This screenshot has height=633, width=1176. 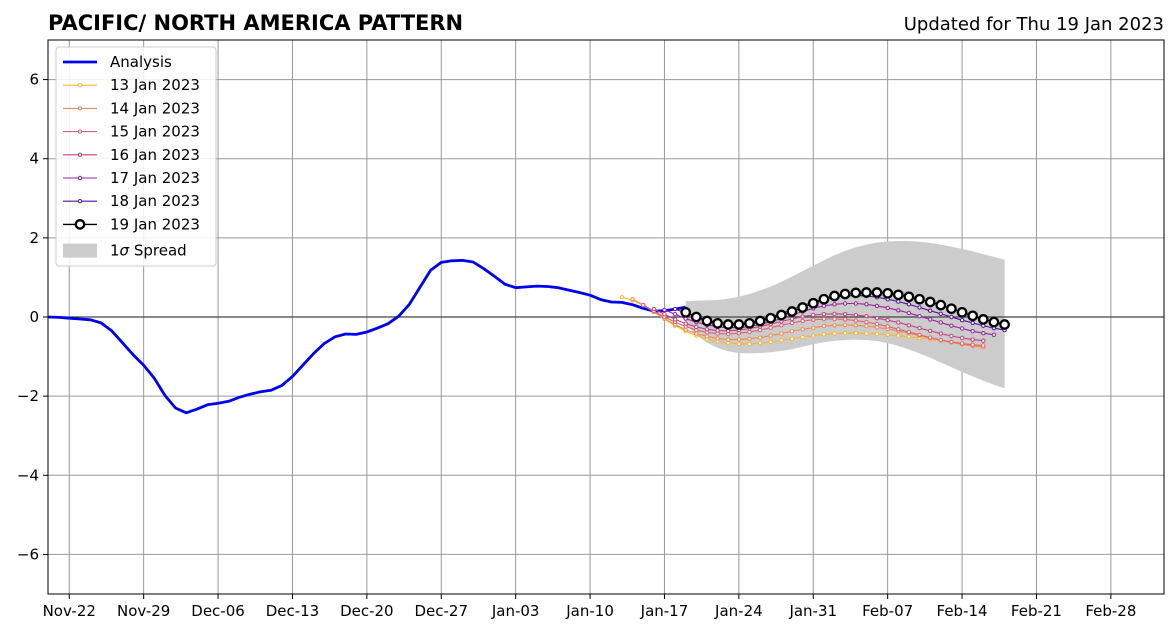 I want to click on x-tick-label: Dec-06, so click(x=218, y=611).